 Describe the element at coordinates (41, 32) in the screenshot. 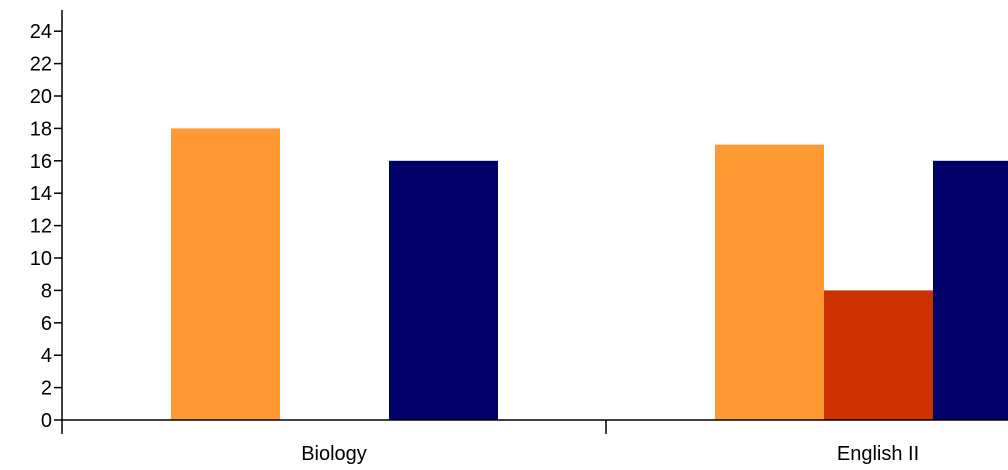

I see `y-tick-label: 24` at that location.